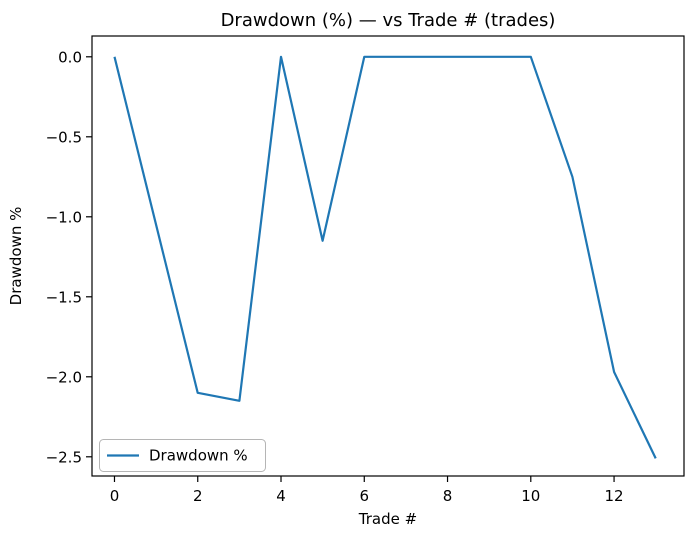 The image size is (695, 546). Describe the element at coordinates (64, 457) in the screenshot. I see `y-tick-label: −2.5` at that location.